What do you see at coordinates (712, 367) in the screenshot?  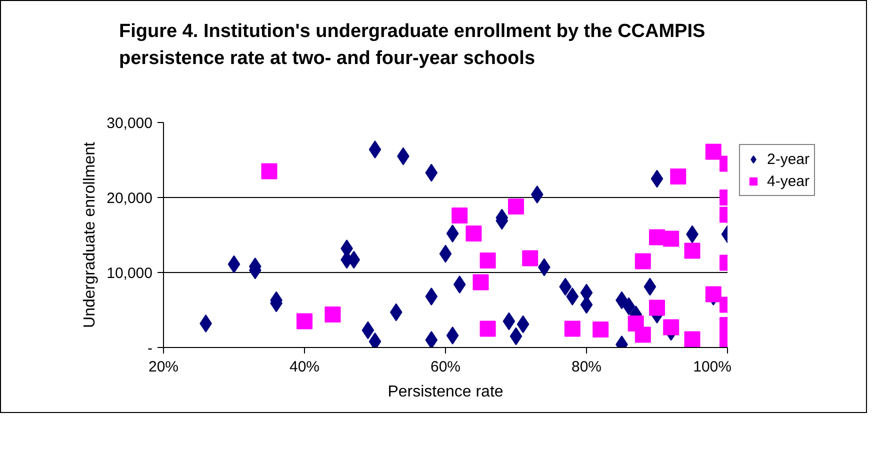 I see `x-tick-label: 100%` at bounding box center [712, 367].